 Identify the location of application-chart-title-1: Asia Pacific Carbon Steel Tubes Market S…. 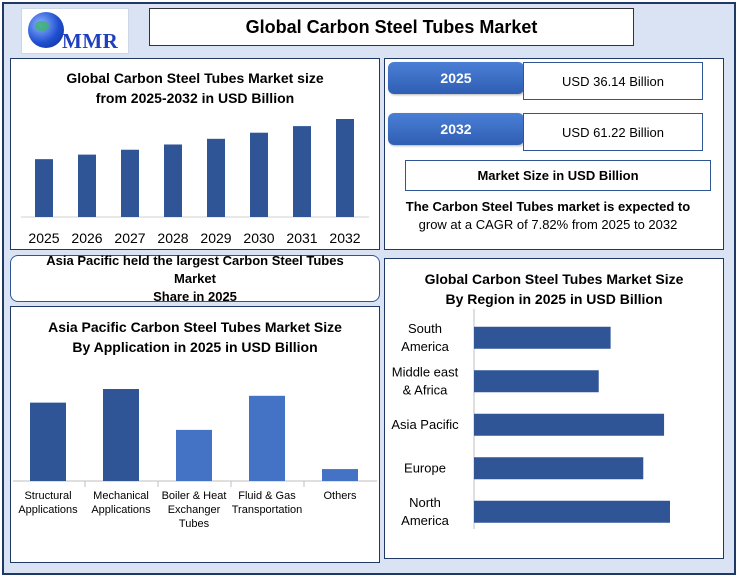
(195, 327).